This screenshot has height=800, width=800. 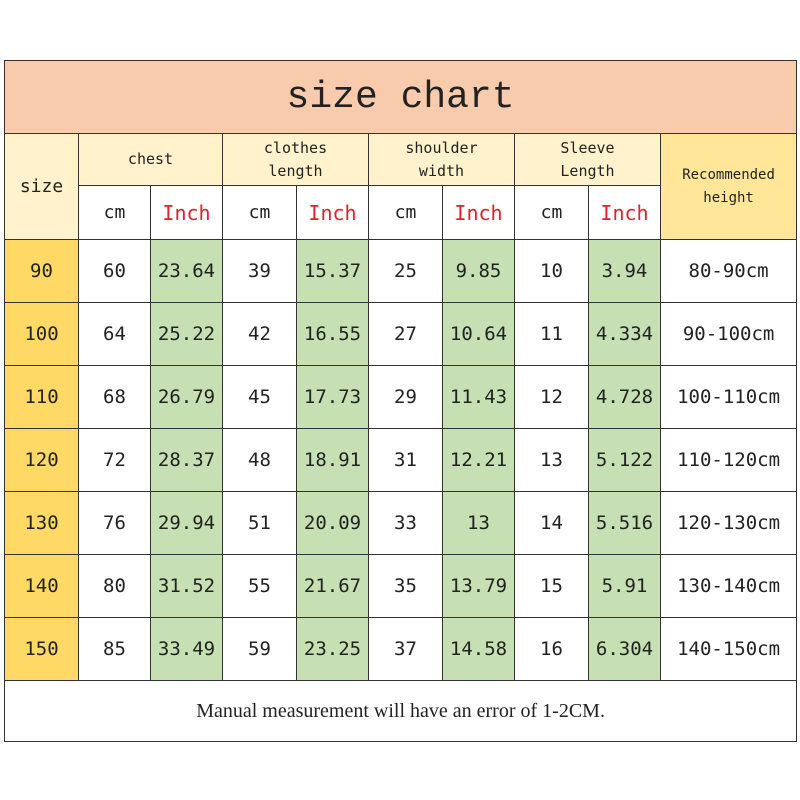 What do you see at coordinates (186, 649) in the screenshot?
I see `value-cell: 33.49` at bounding box center [186, 649].